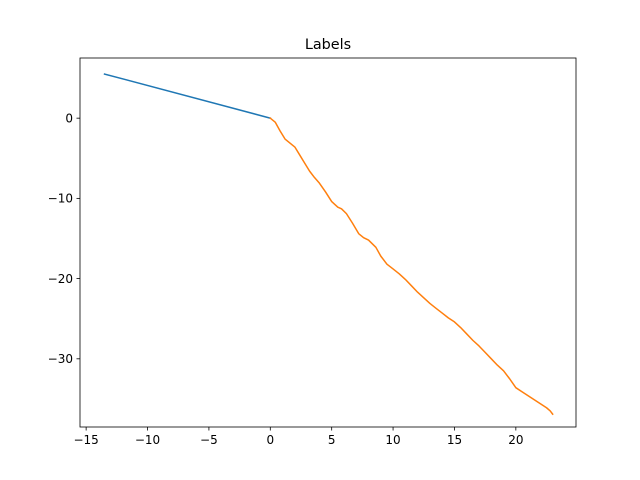 The height and width of the screenshot is (480, 640). What do you see at coordinates (209, 440) in the screenshot?
I see `x-tick-label: −5` at bounding box center [209, 440].